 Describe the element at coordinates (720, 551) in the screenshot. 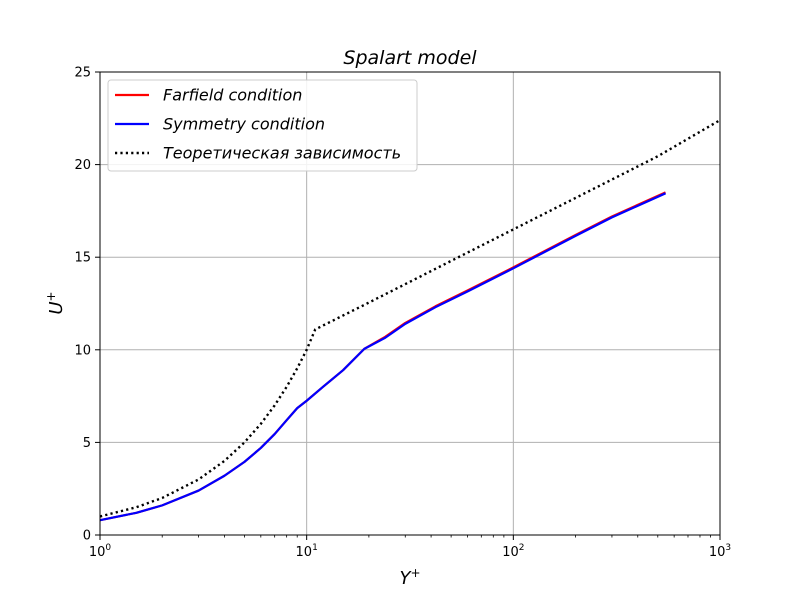

I see `x-tick-label: 10³` at that location.